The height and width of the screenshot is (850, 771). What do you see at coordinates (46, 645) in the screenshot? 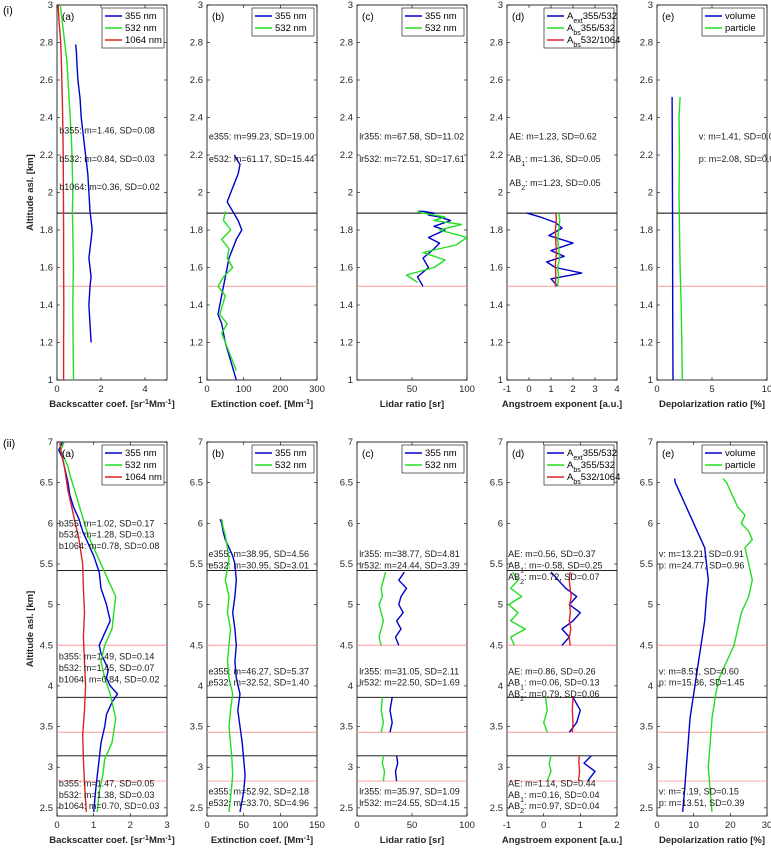
I see `y-tick-label: 4.5` at bounding box center [46, 645].